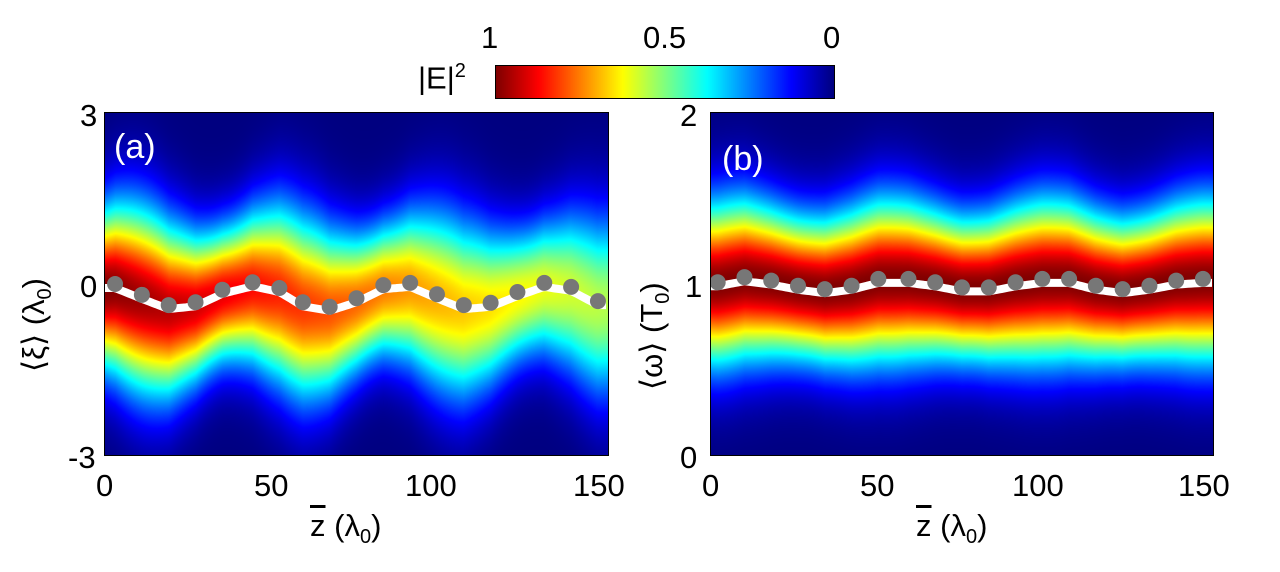 This screenshot has height=572, width=1280. Describe the element at coordinates (689, 115) in the screenshot. I see `ytick-b-2: 2` at that location.